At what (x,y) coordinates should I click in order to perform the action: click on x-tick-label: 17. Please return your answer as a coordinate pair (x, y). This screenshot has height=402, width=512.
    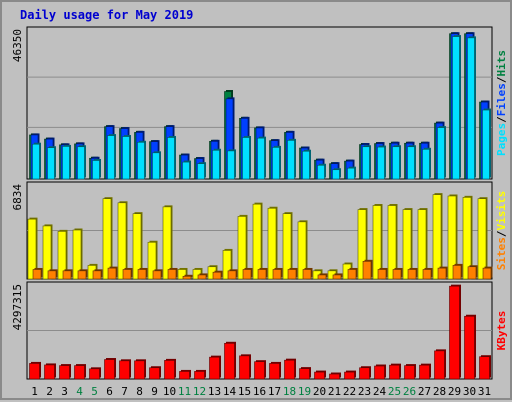
    Looking at the image, I should click on (274, 391).